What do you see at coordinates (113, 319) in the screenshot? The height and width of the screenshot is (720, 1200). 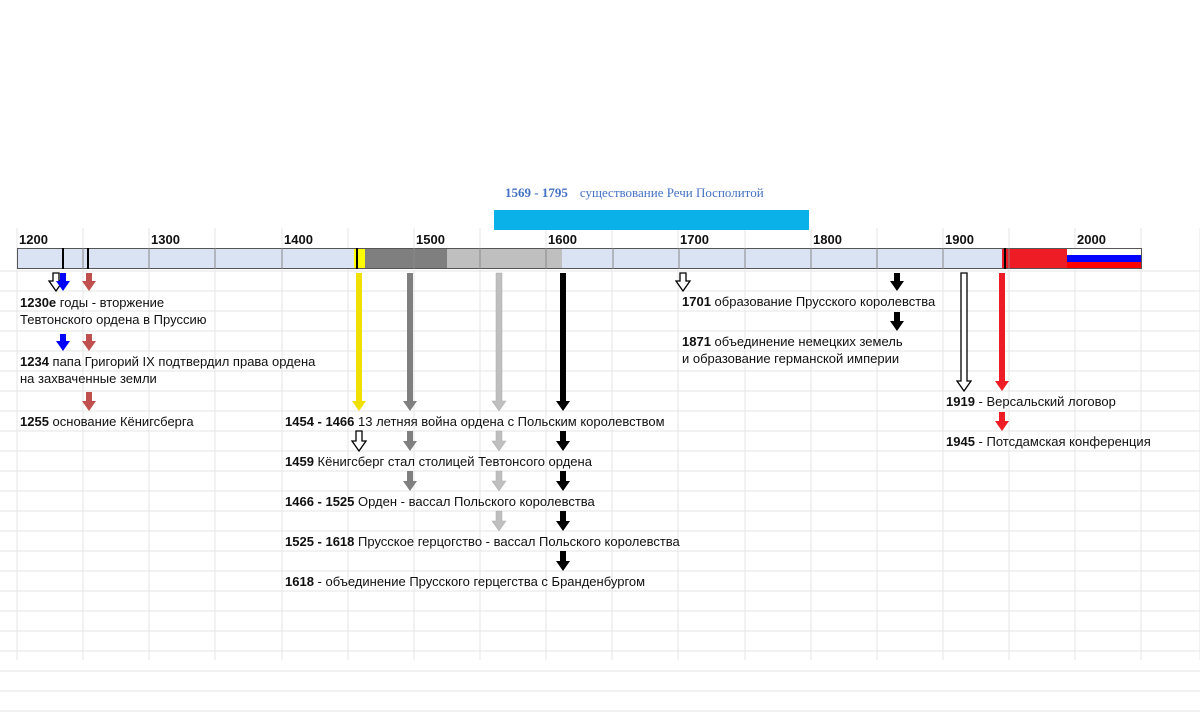 I see `event-1230-text2: Тевтонского ордена в Пруссию` at bounding box center [113, 319].